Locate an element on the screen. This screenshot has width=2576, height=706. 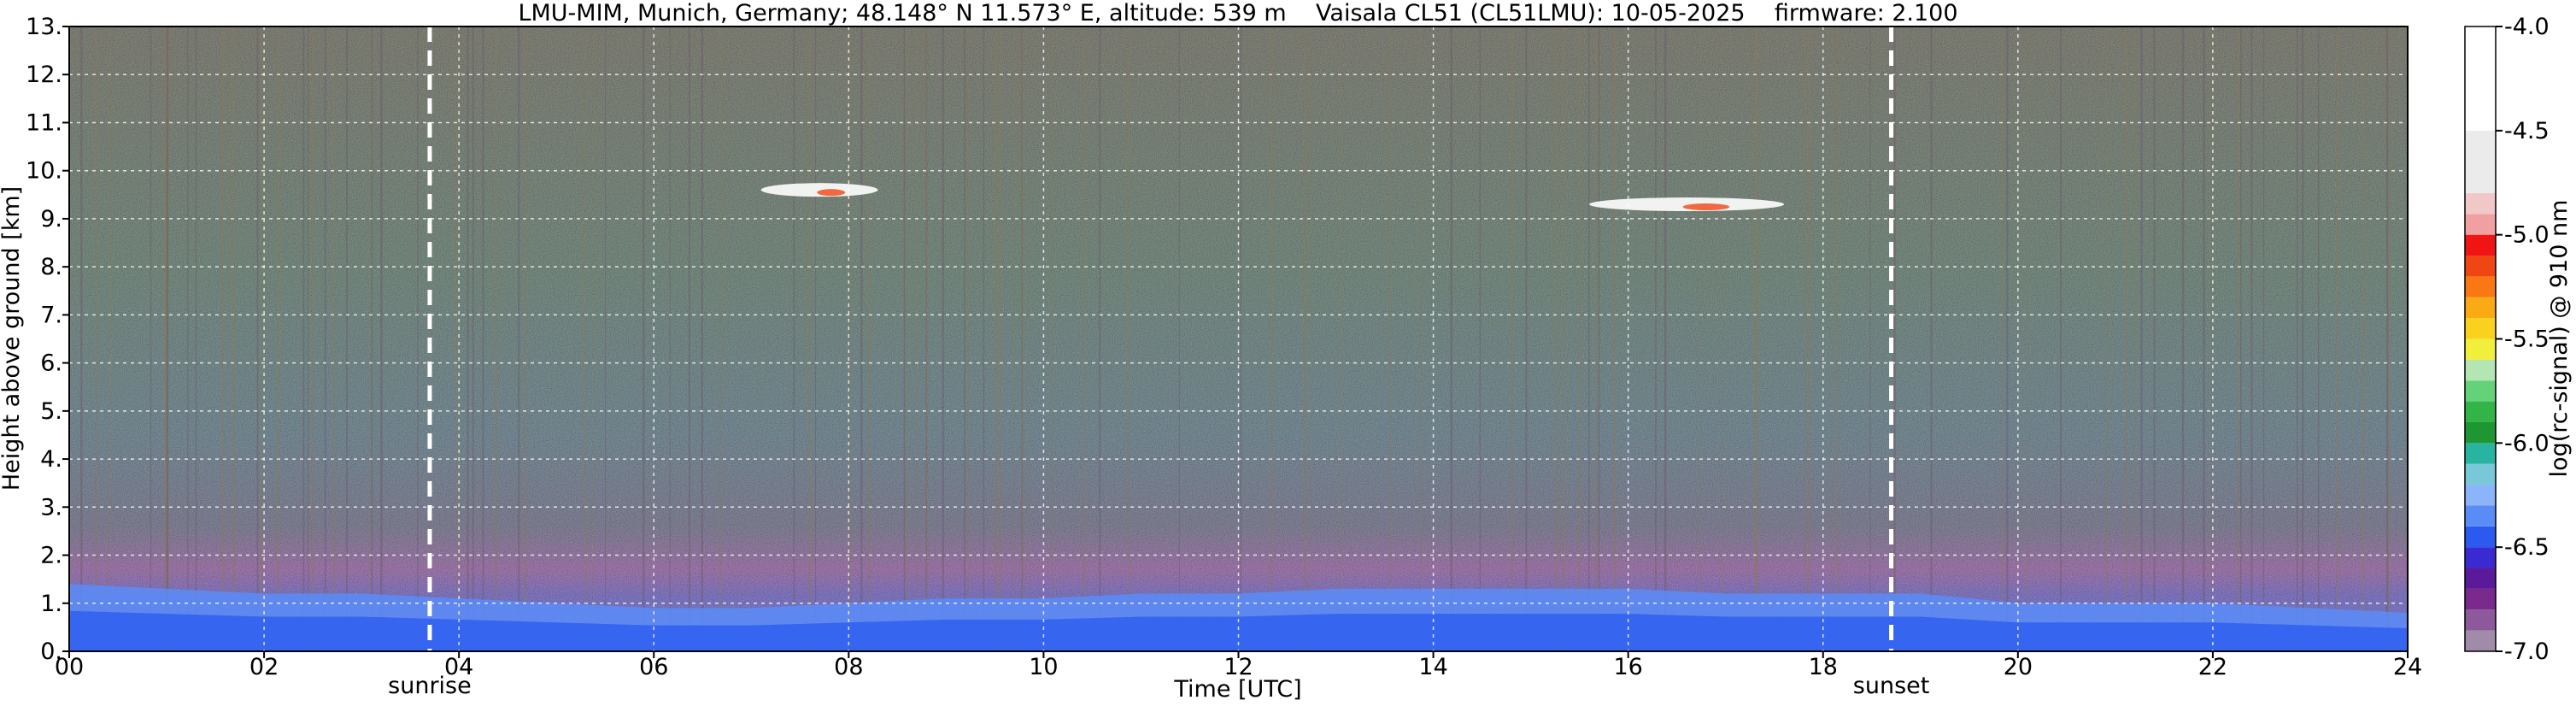
y-tick-label: 0. is located at coordinates (51, 651).